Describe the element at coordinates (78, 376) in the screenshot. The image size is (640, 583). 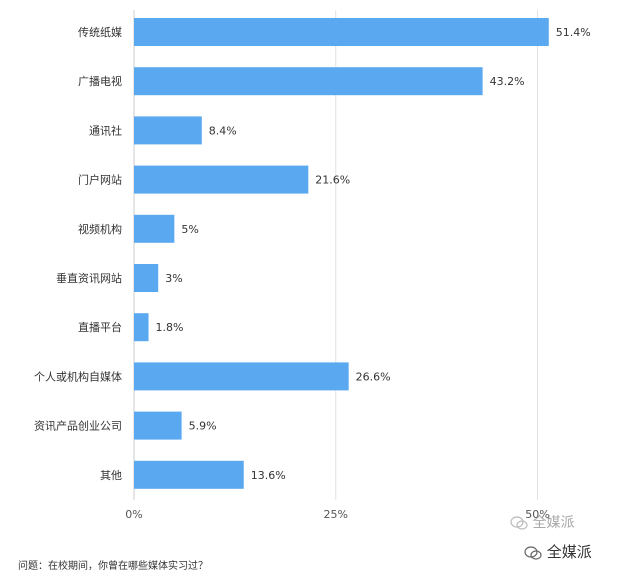
I see `category-label: 个人或机构自媒体` at that location.